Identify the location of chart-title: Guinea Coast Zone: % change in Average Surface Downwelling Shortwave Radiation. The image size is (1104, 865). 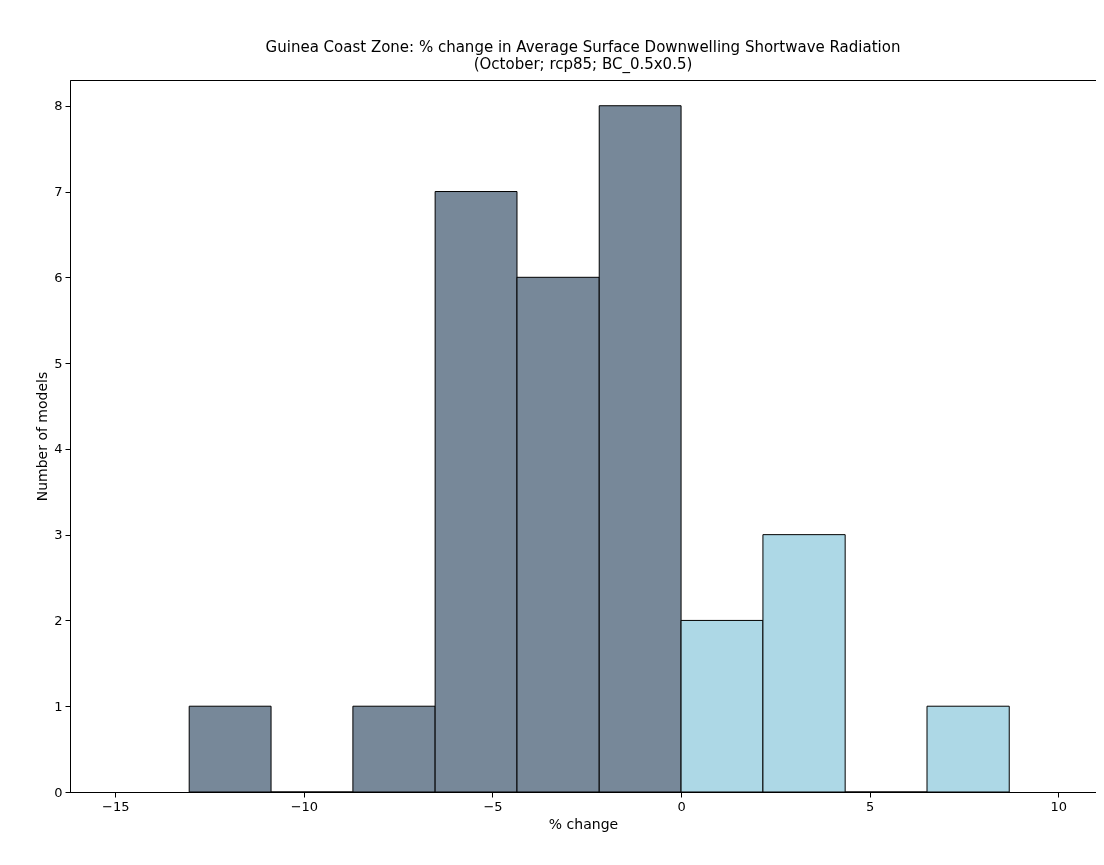
(583, 47).